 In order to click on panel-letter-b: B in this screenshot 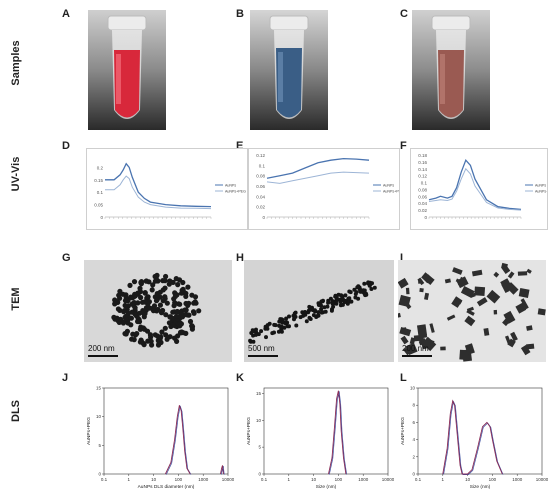, I will do `click(240, 14)`.